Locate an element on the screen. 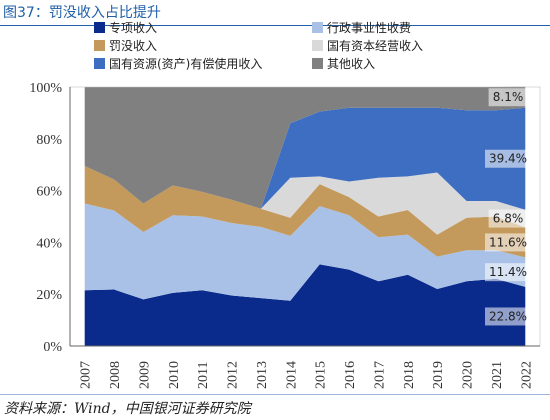 The height and width of the screenshot is (420, 550). y-axis: 0% 20% 40% 60% 80% 100% is located at coordinates (50, 218).